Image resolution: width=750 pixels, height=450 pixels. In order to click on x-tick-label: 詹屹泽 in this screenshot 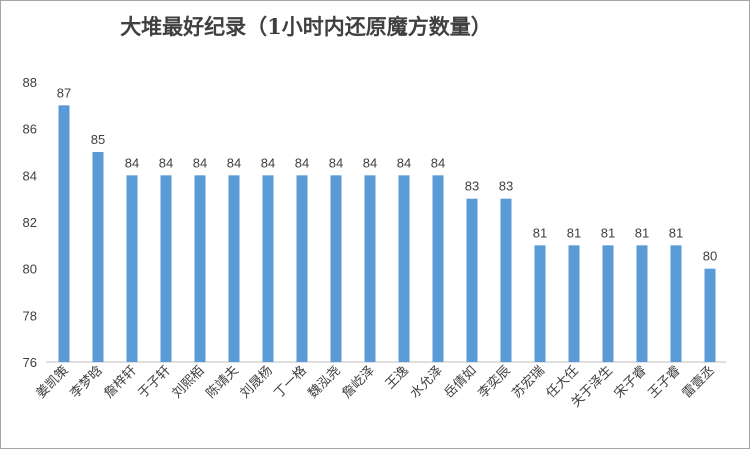, I will do `click(359, 382)`.